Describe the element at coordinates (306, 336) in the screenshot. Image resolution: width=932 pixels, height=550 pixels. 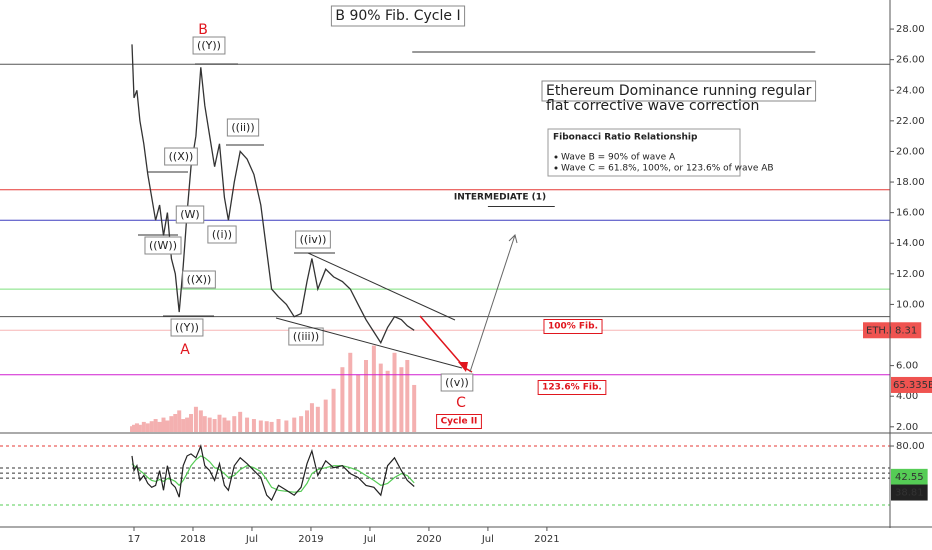
I see `wave-label: ((iii))` at that location.